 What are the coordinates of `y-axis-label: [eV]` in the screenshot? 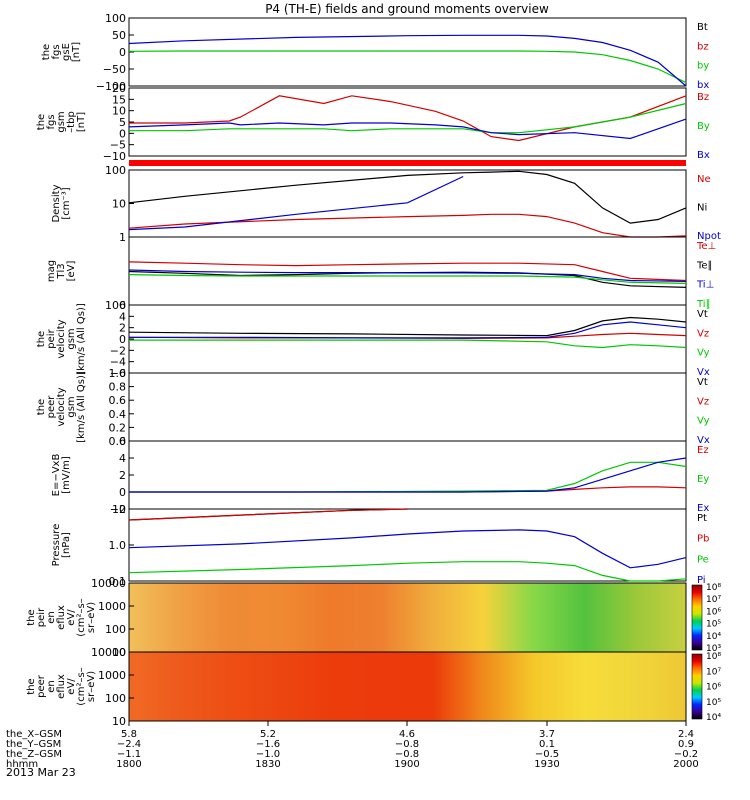 It's located at (71, 271).